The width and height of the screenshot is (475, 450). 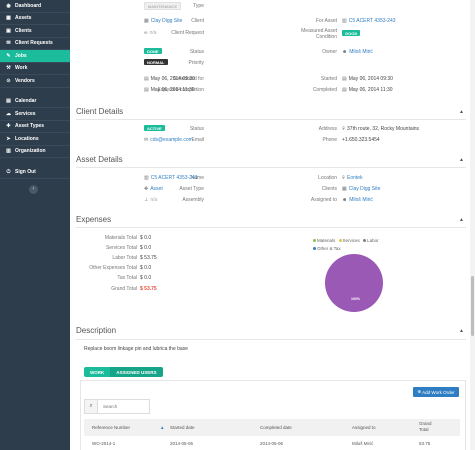 I want to click on status-label: Status, so click(x=196, y=52).